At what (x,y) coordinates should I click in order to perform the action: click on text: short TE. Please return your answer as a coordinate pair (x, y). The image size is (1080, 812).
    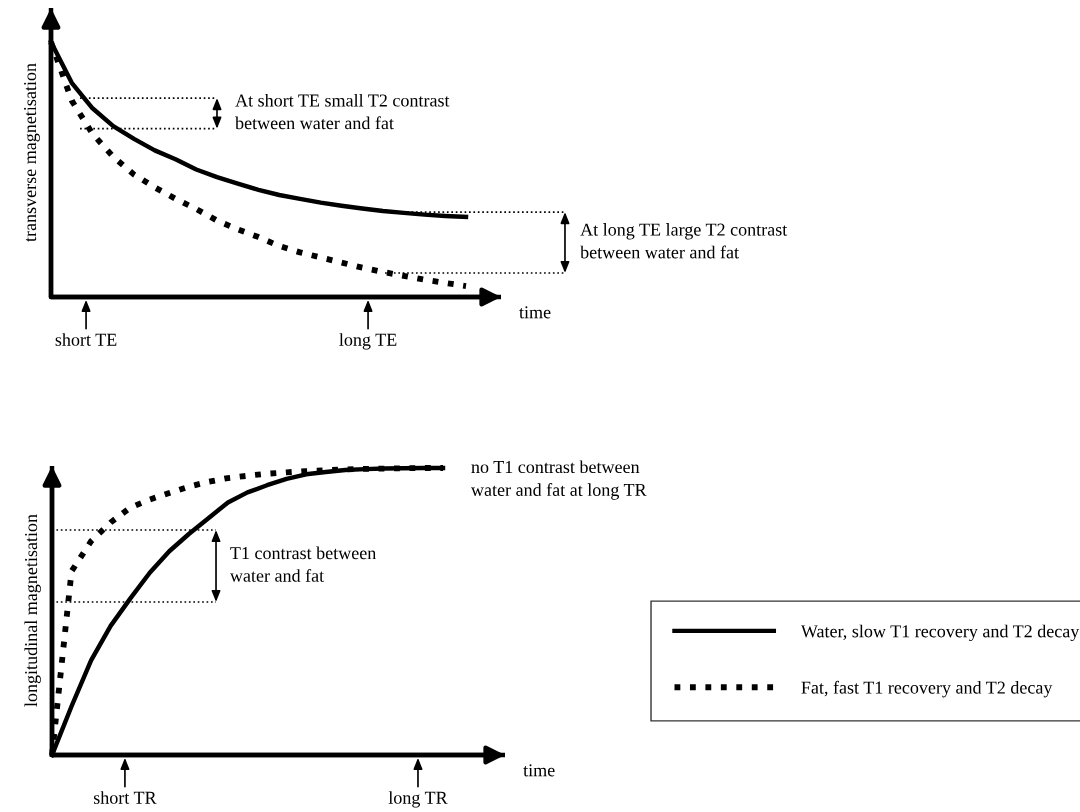
    Looking at the image, I should click on (86, 339).